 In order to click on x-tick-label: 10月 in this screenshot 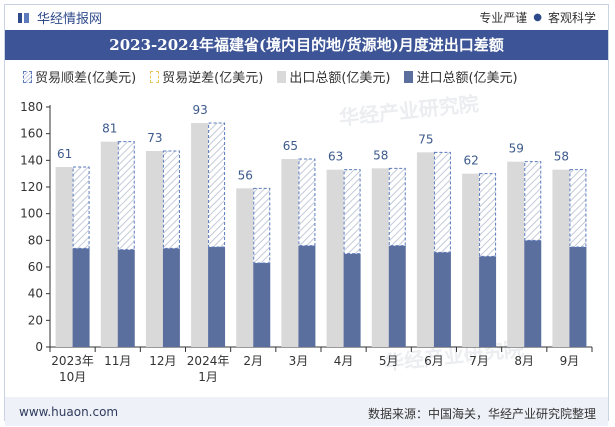, I will do `click(72, 377)`.